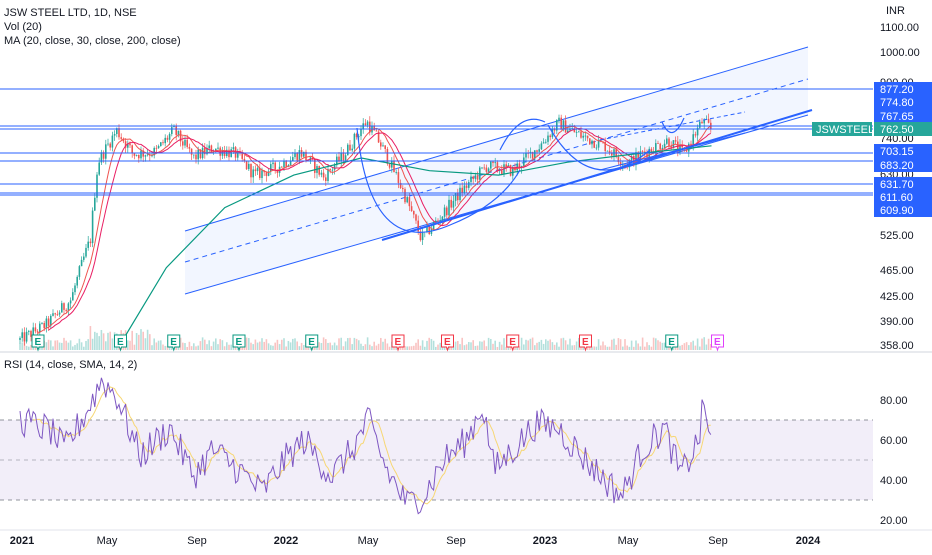 Image resolution: width=932 pixels, height=555 pixels. I want to click on volume-indicator-label: Vol (20), so click(23, 27).